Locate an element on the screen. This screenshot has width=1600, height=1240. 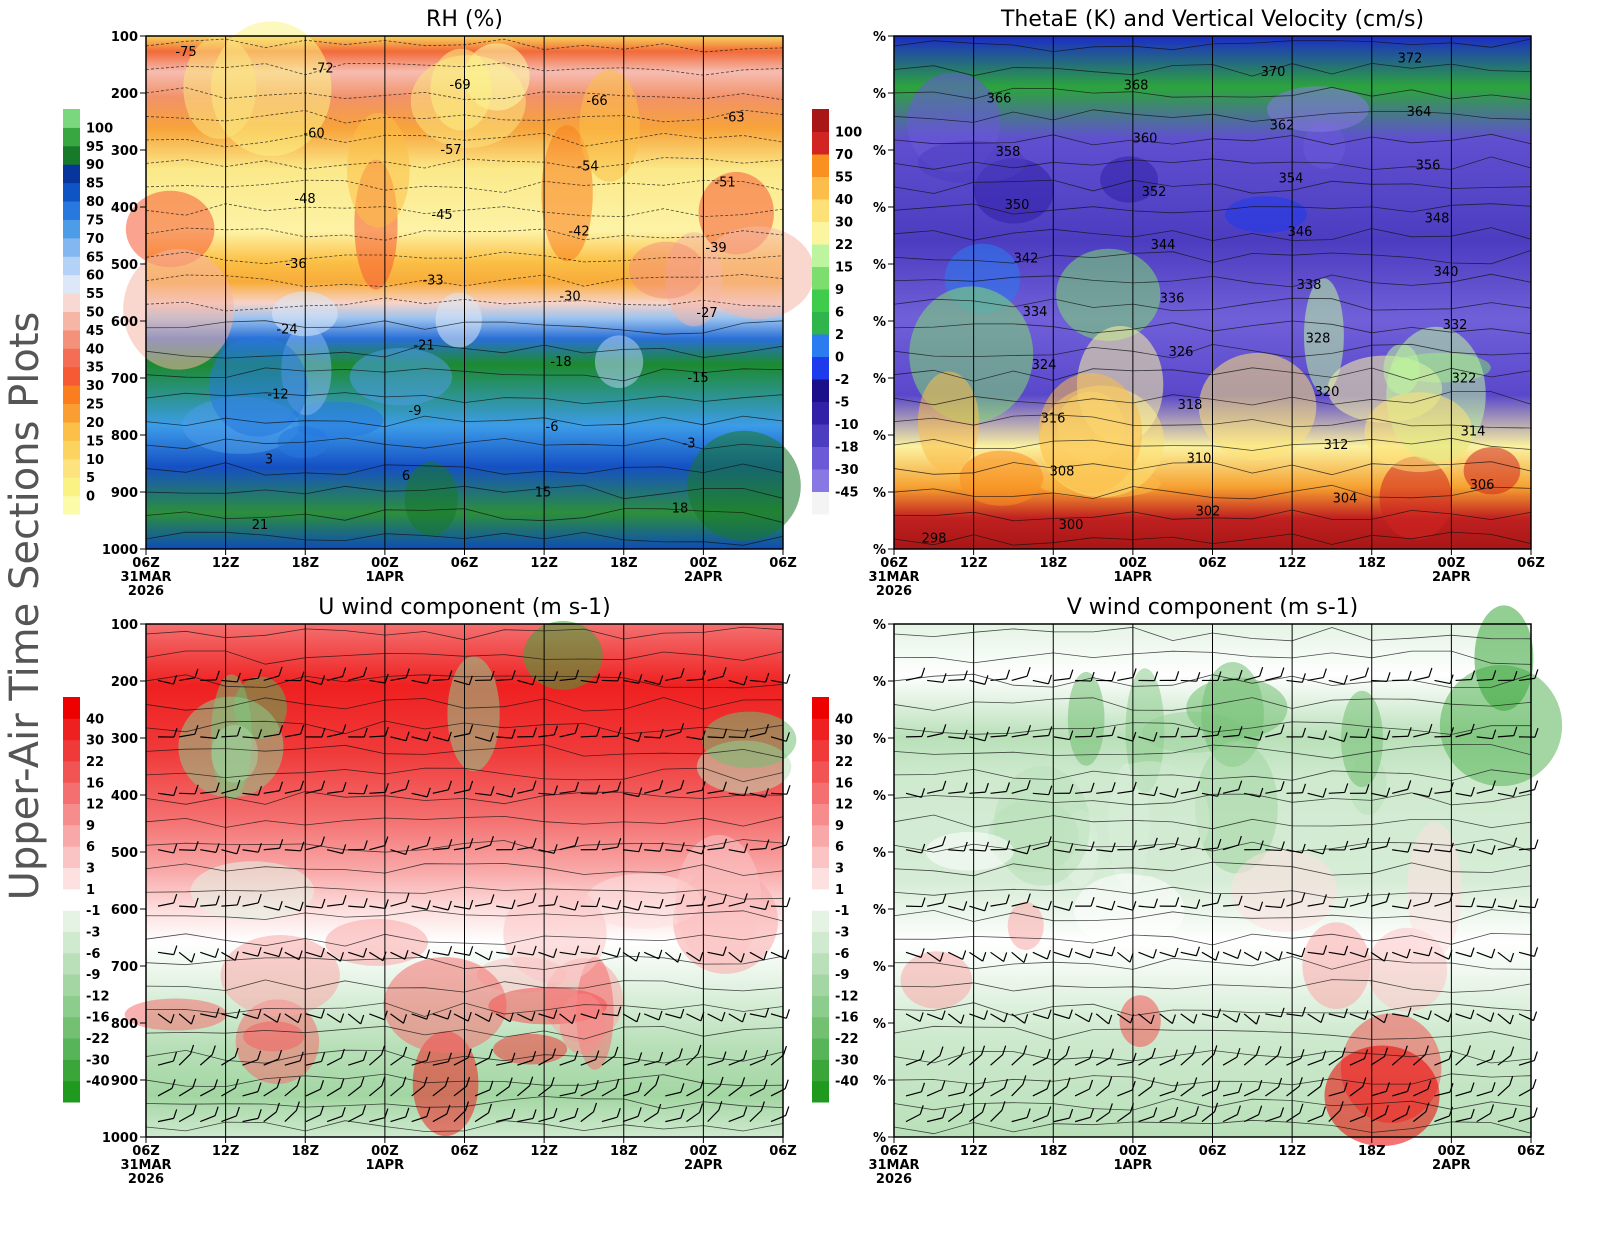
colorbar-label: 1 is located at coordinates (90, 890).